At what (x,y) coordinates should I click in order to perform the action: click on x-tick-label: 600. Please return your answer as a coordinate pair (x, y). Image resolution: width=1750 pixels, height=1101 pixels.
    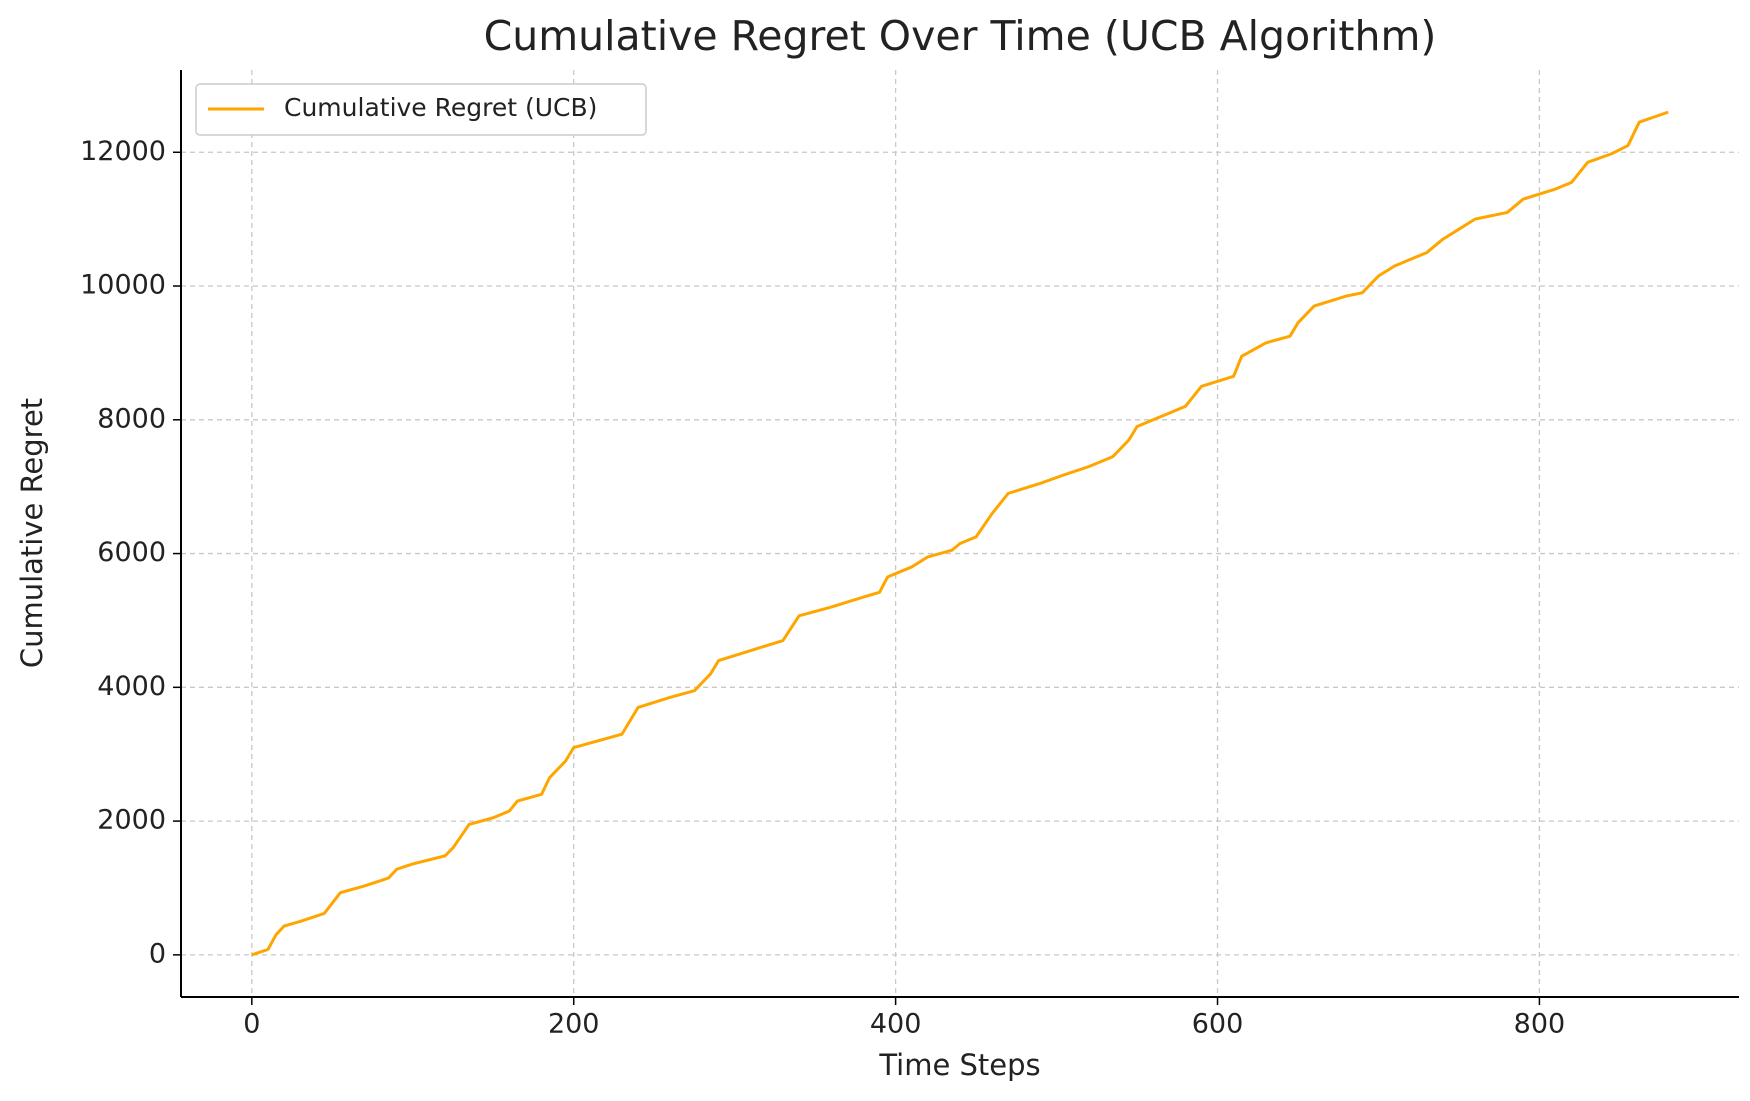
    Looking at the image, I should click on (1218, 1024).